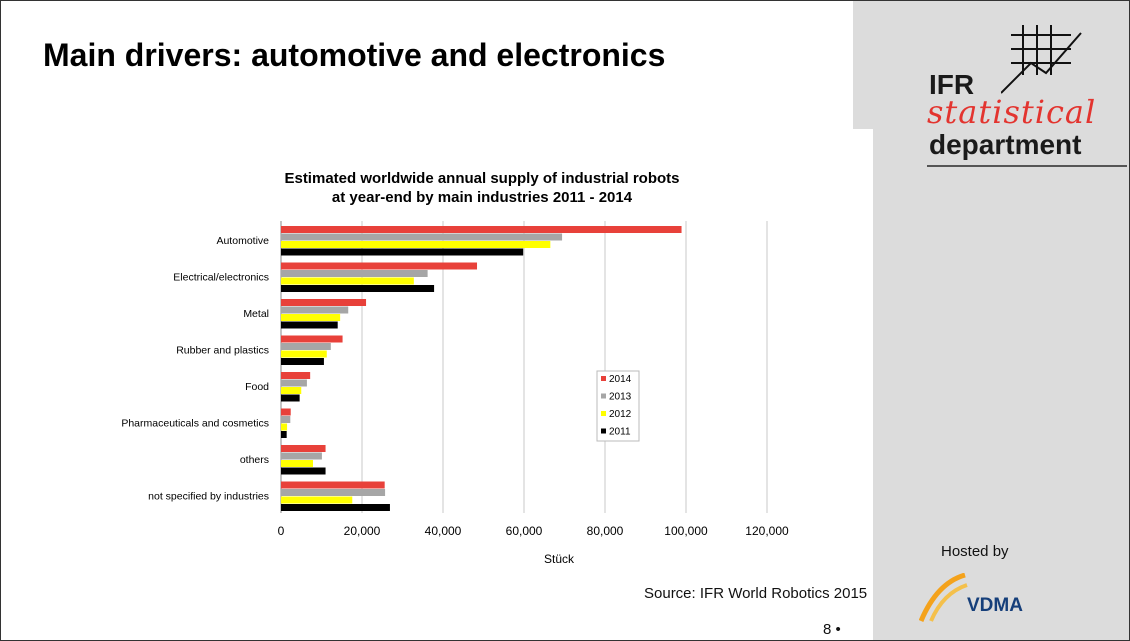 The image size is (1130, 641). I want to click on legend-label-2014: 2014, so click(620, 379).